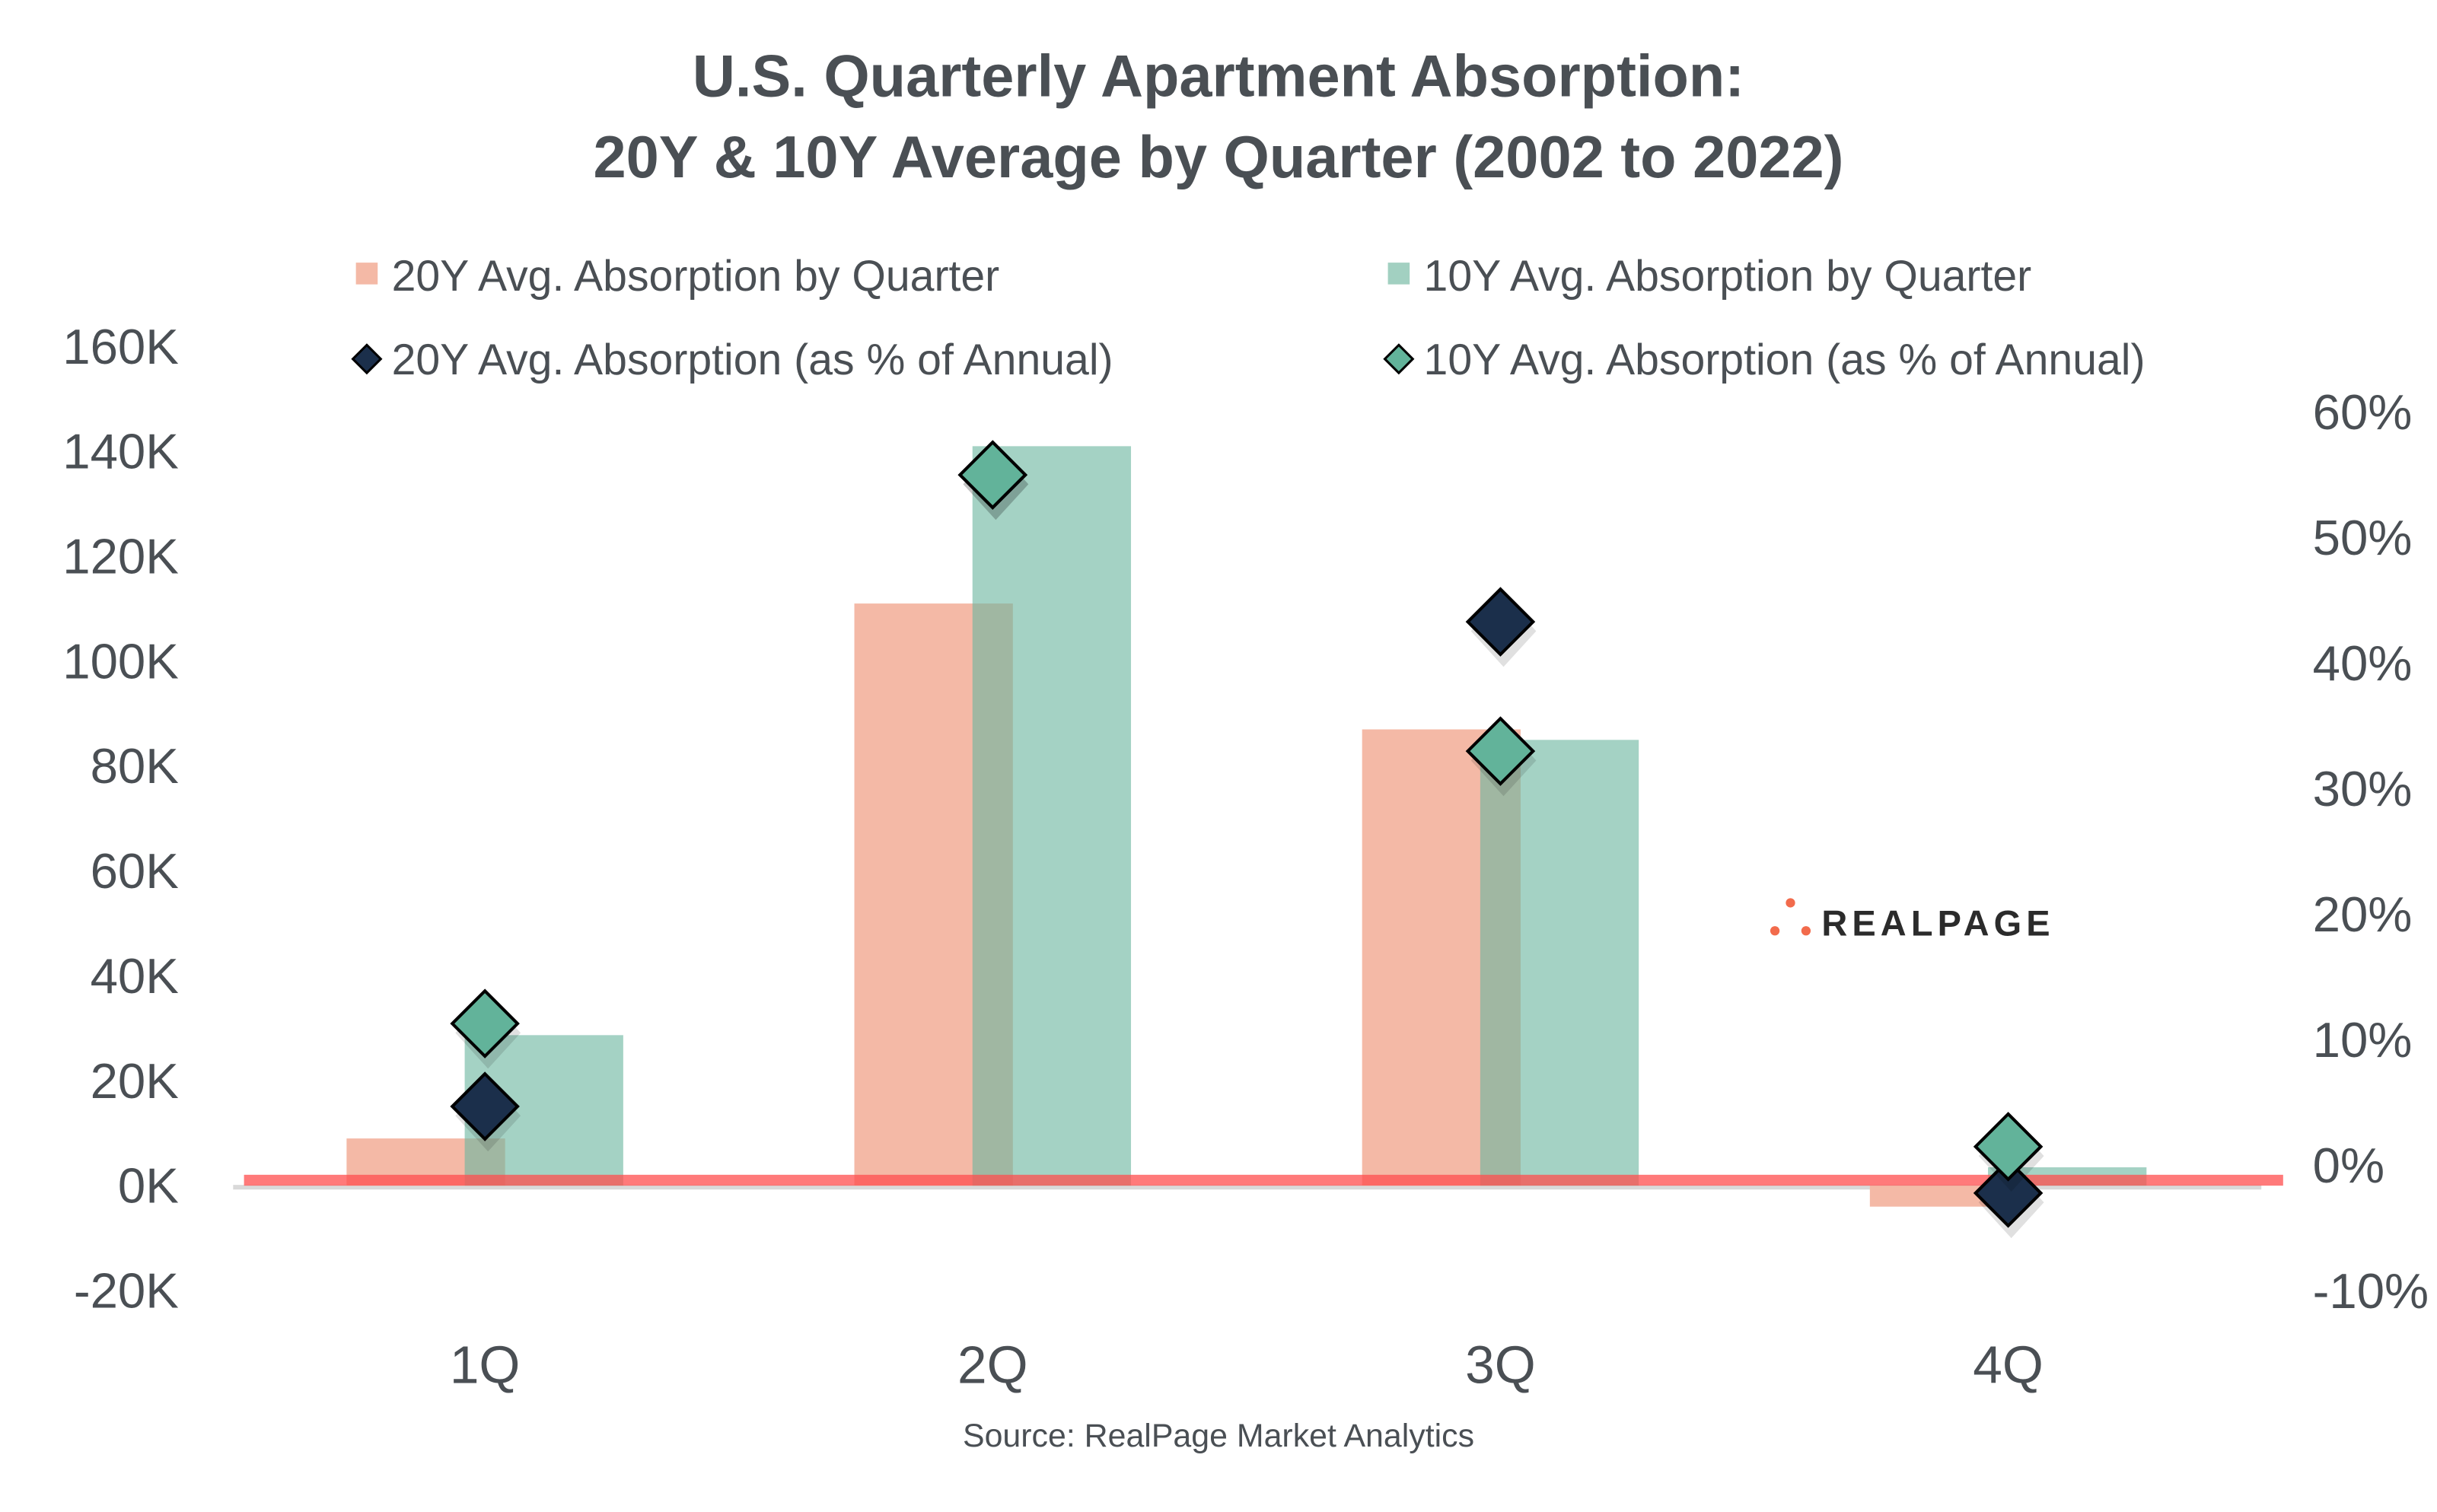 This screenshot has width=2437, height=1512. I want to click on zero-reference-line, so click(1263, 1180).